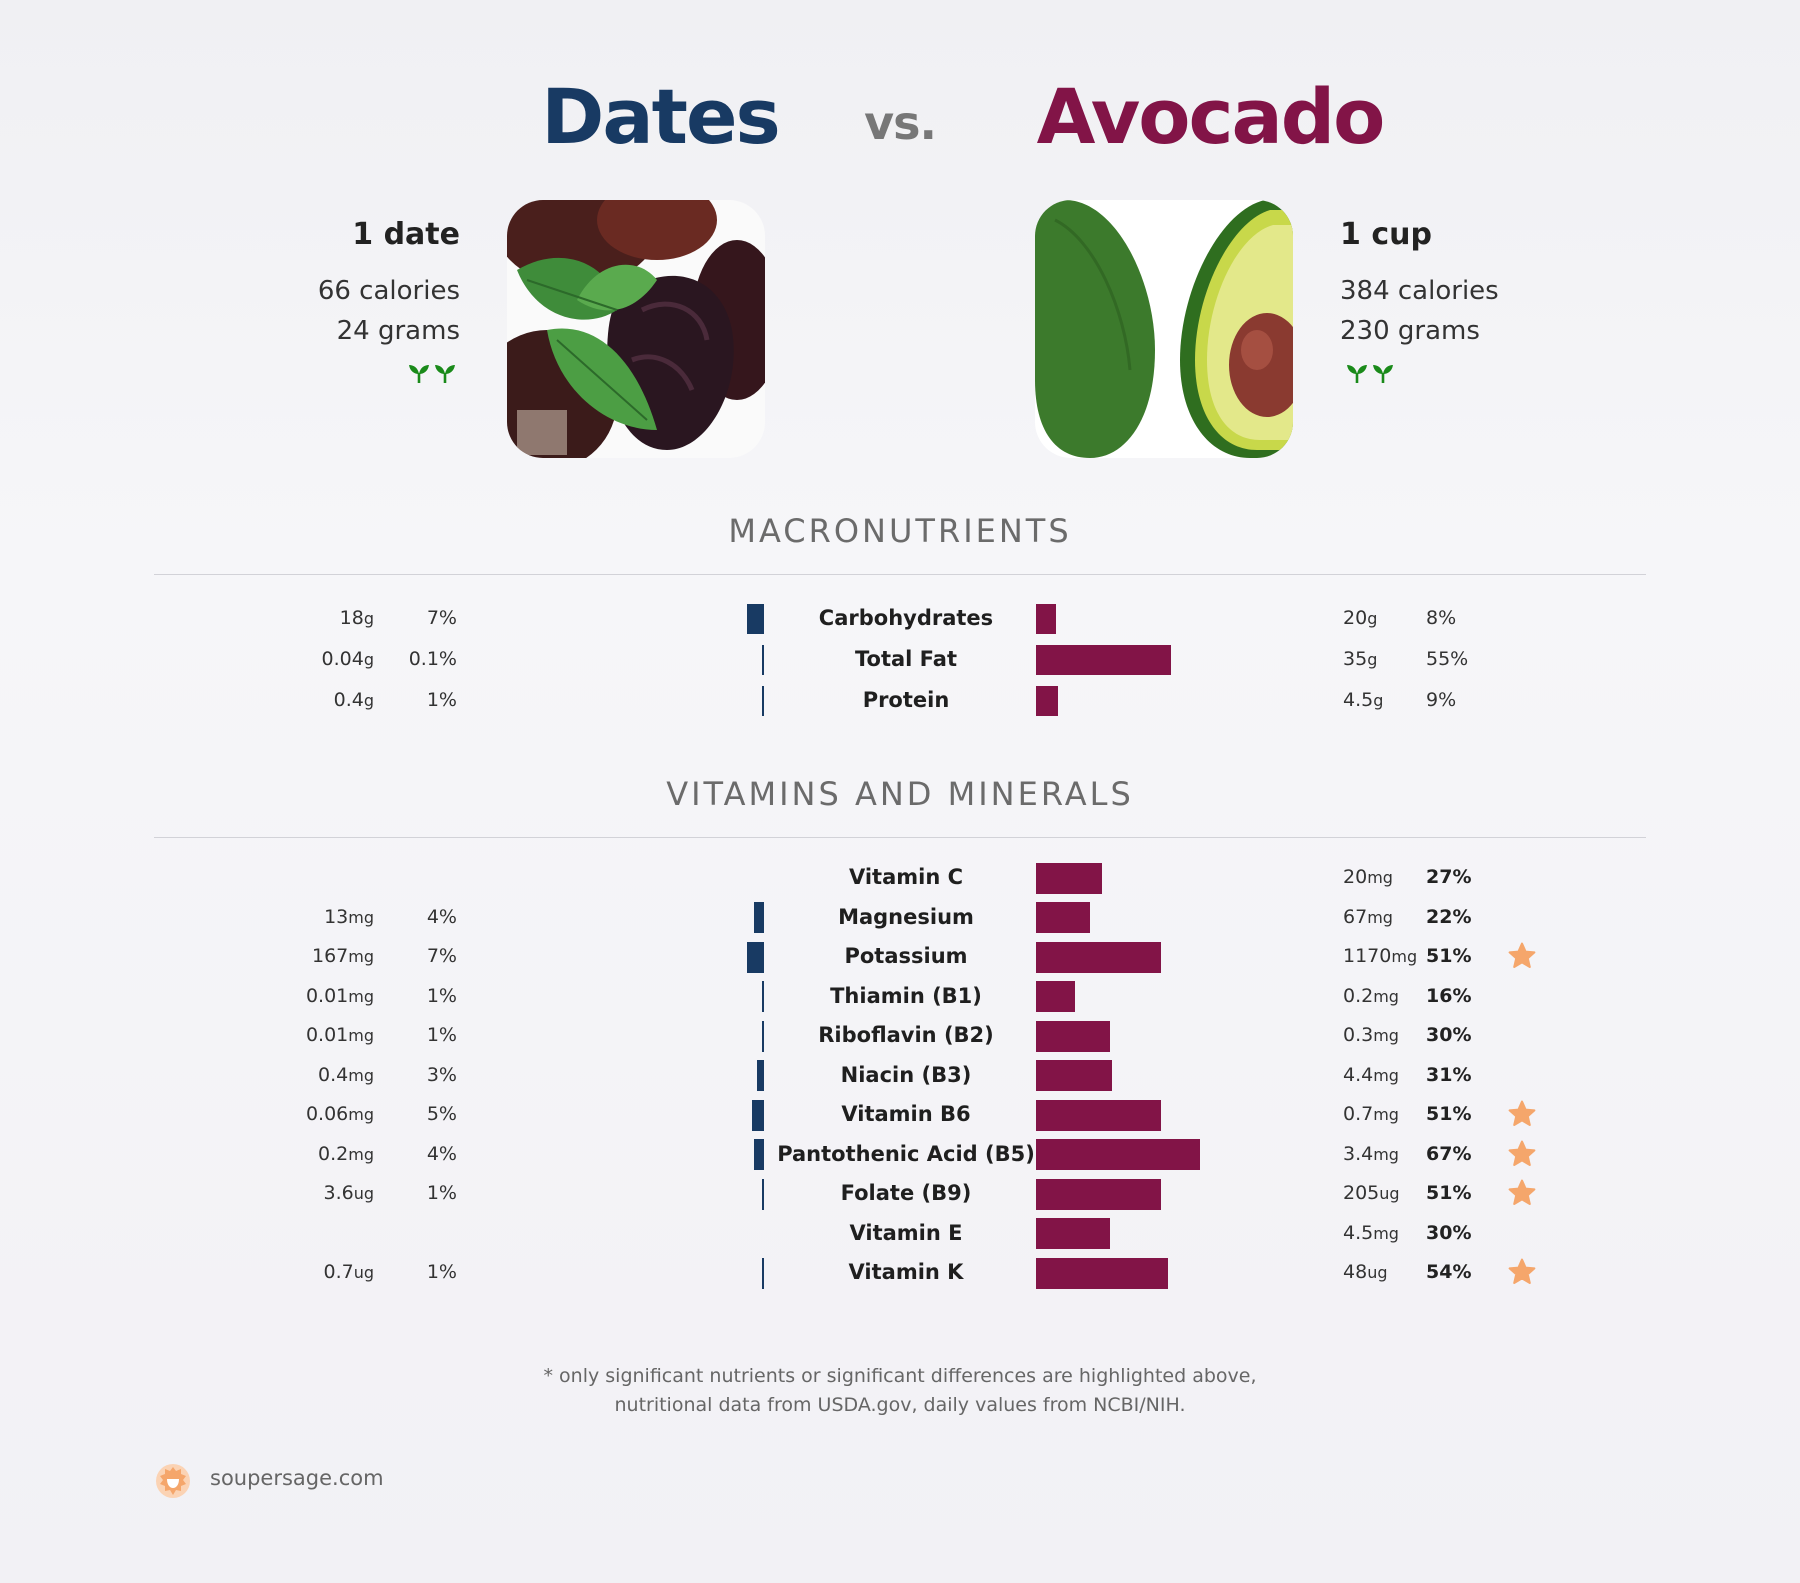  Describe the element at coordinates (441, 956) in the screenshot. I see `left-percent: 7%` at that location.